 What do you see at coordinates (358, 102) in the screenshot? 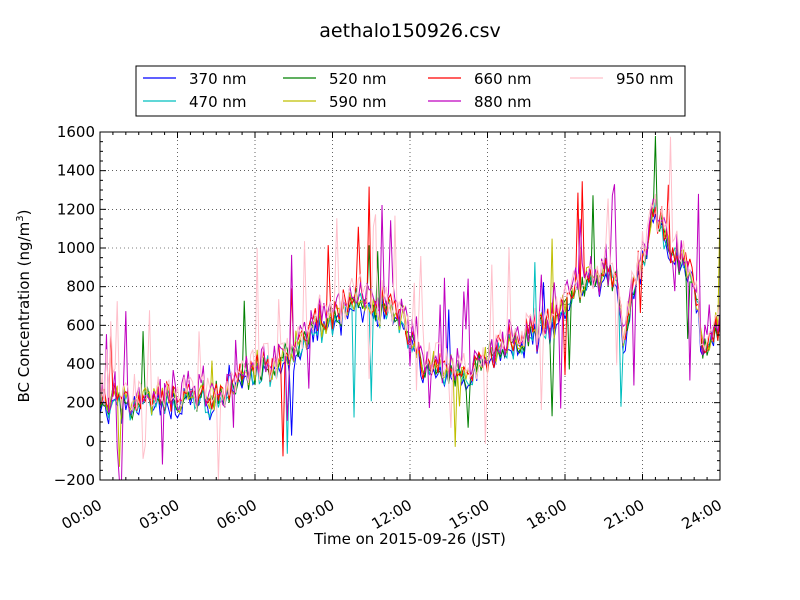
I see `legend-label: 590 nm` at bounding box center [358, 102].